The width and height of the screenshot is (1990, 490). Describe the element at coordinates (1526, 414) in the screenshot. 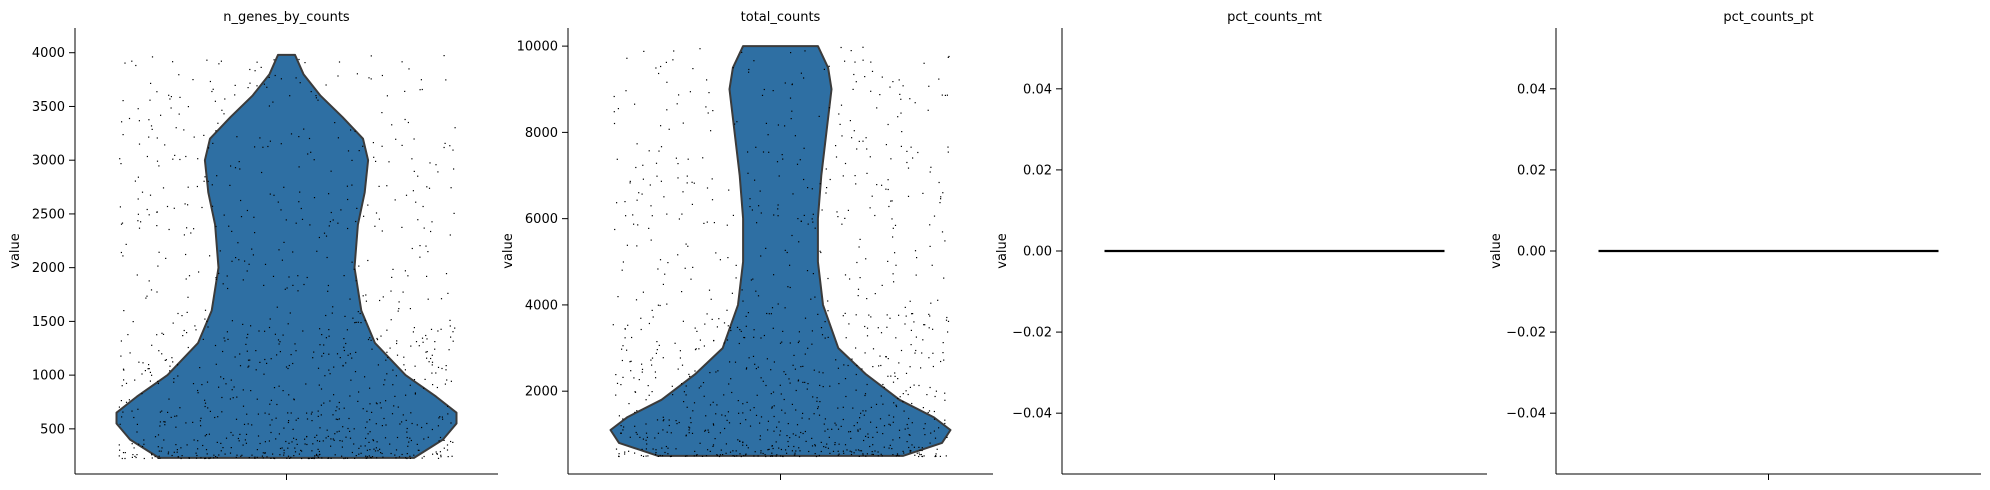

I see `y-tick-label: −0.04` at that location.